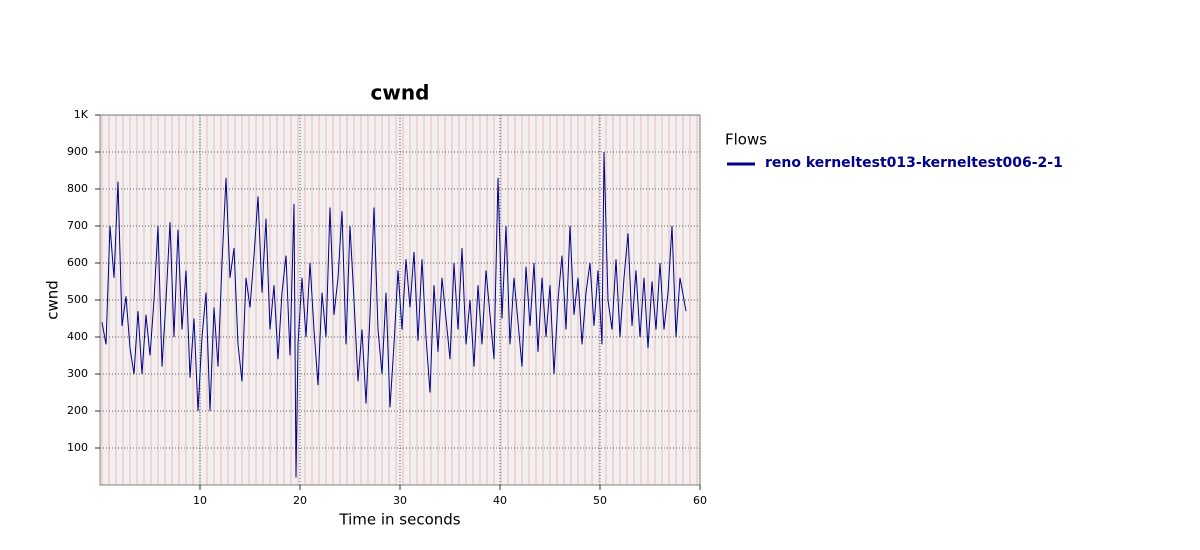 The image size is (1200, 550). What do you see at coordinates (77, 336) in the screenshot?
I see `y-tick-label: 400` at bounding box center [77, 336].